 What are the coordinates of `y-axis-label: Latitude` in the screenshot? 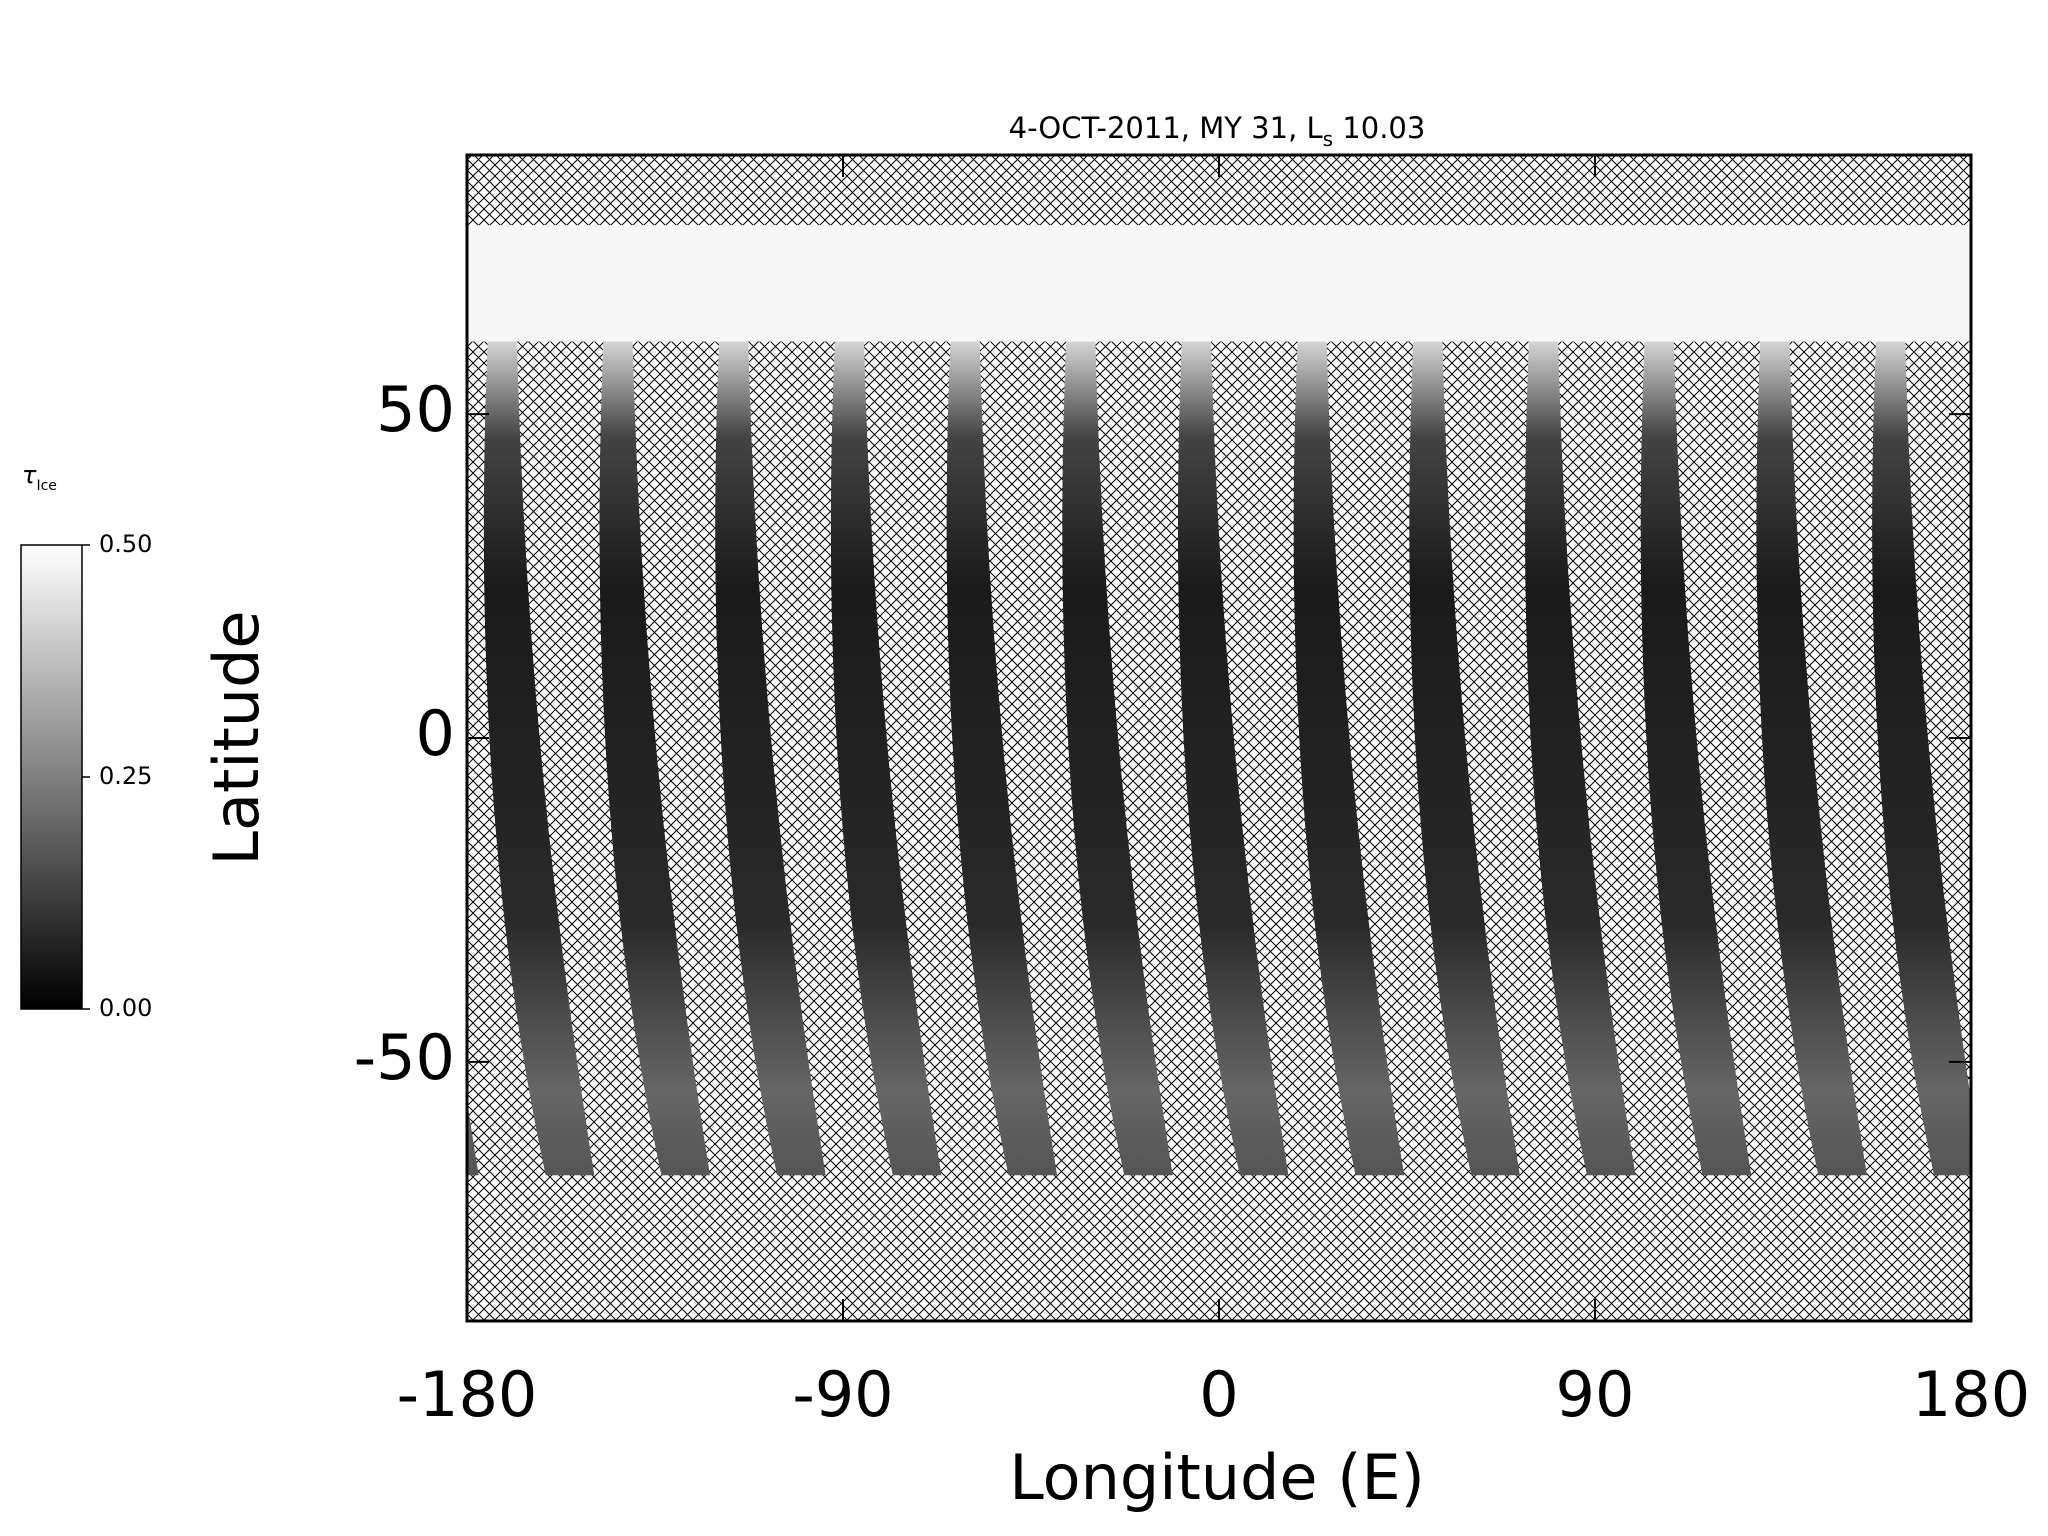 It's located at (236, 737).